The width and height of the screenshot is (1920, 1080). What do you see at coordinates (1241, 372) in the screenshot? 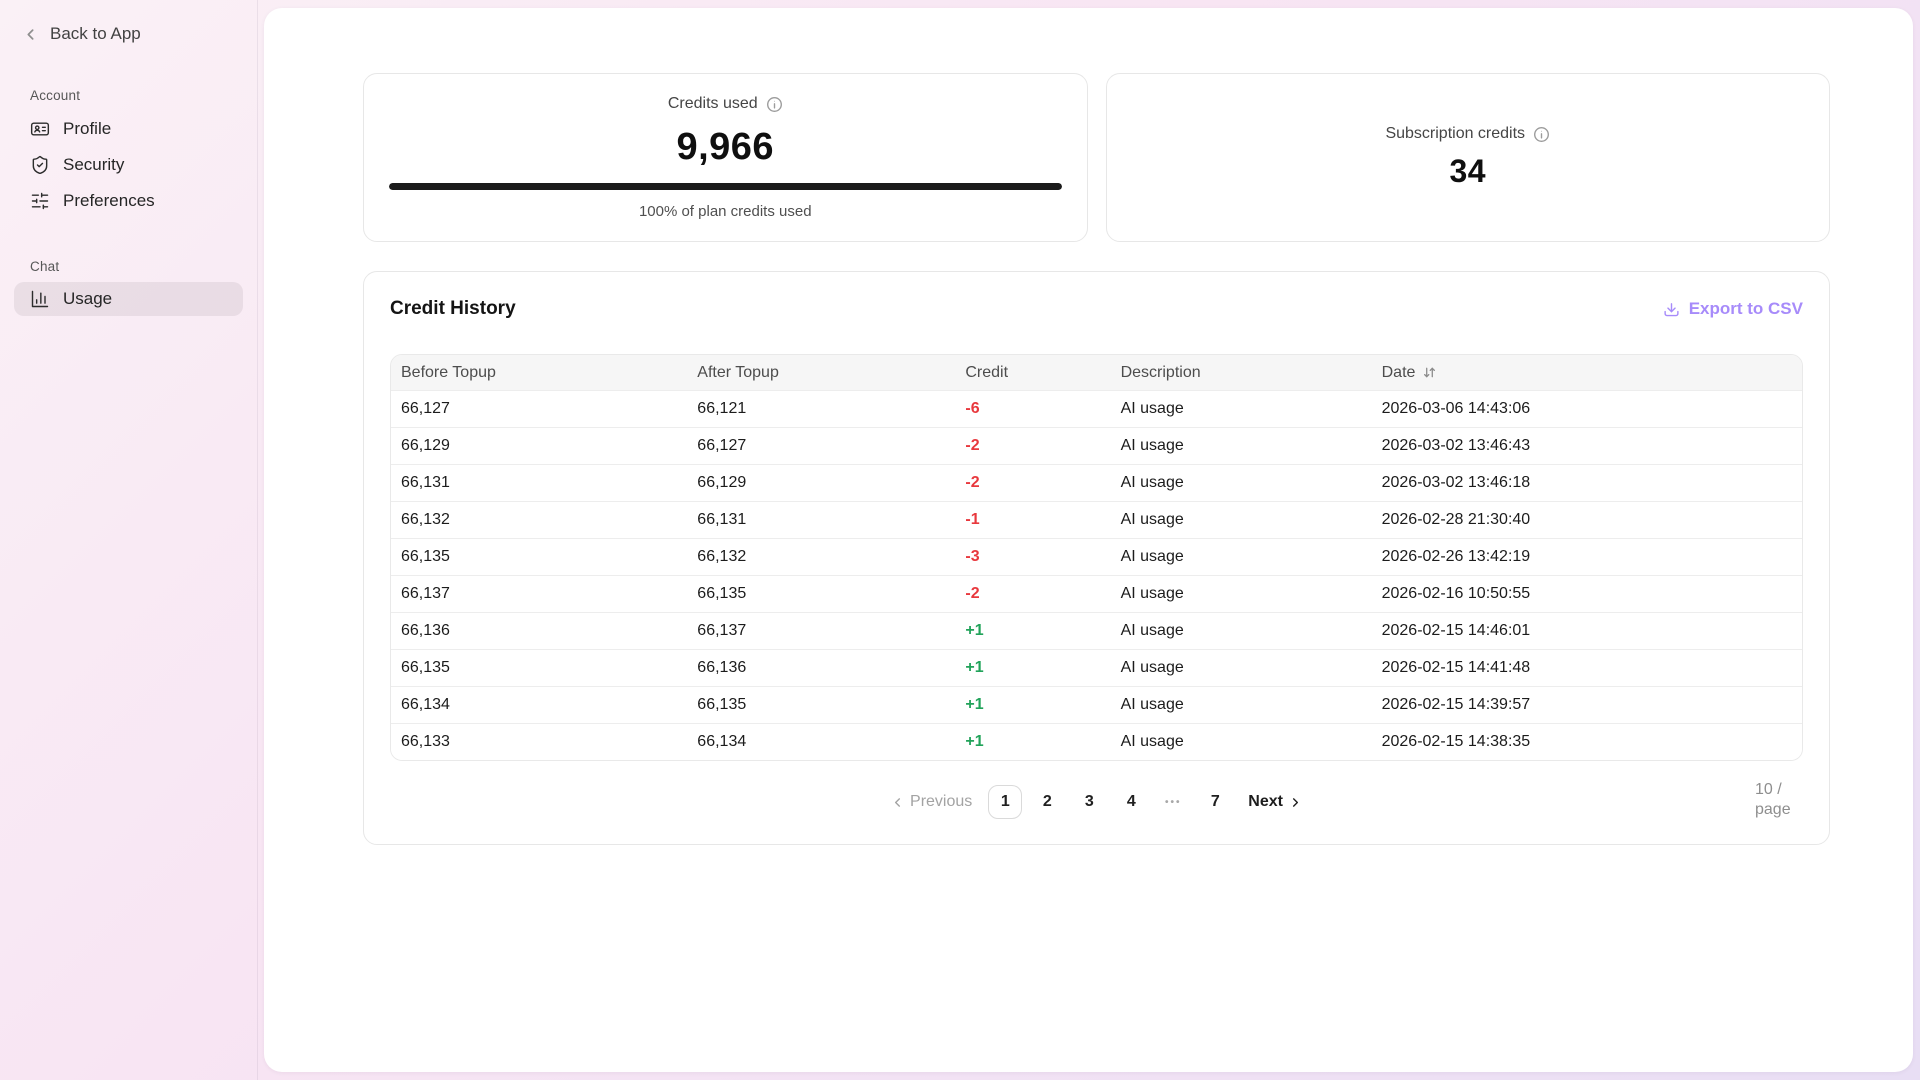
I see `column-description: Description` at bounding box center [1241, 372].